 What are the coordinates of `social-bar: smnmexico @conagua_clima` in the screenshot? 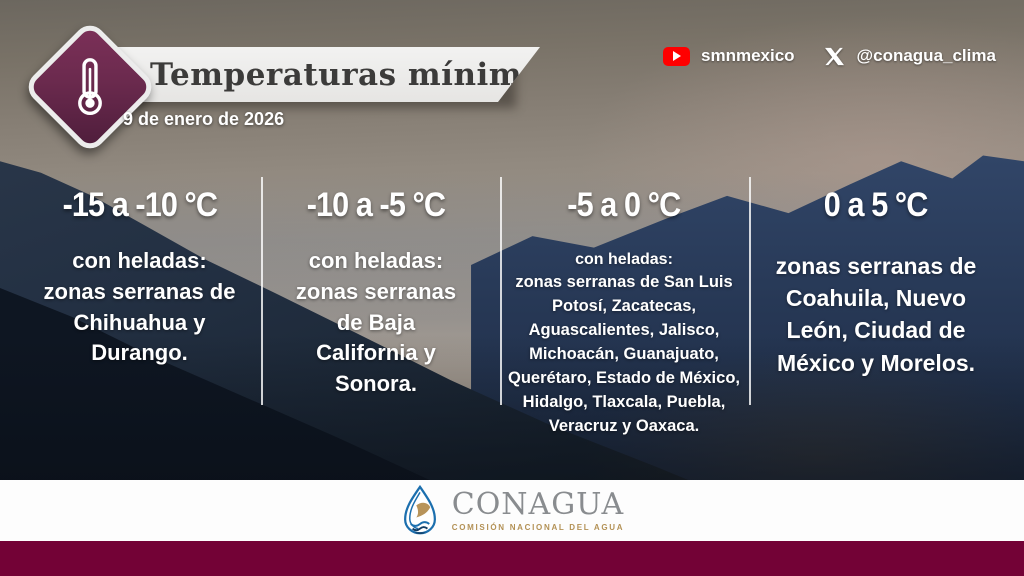 It's located at (829, 56).